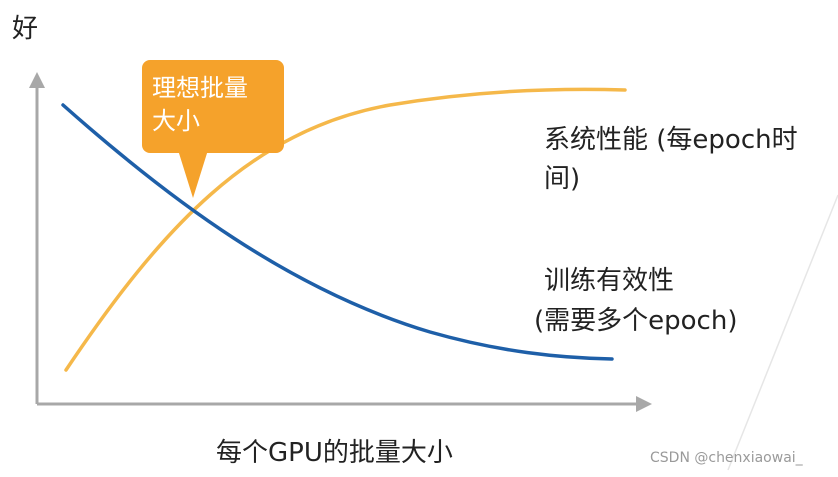 This screenshot has width=838, height=477. Describe the element at coordinates (726, 458) in the screenshot. I see `watermark: CSDN @chenxiaowai_` at that location.